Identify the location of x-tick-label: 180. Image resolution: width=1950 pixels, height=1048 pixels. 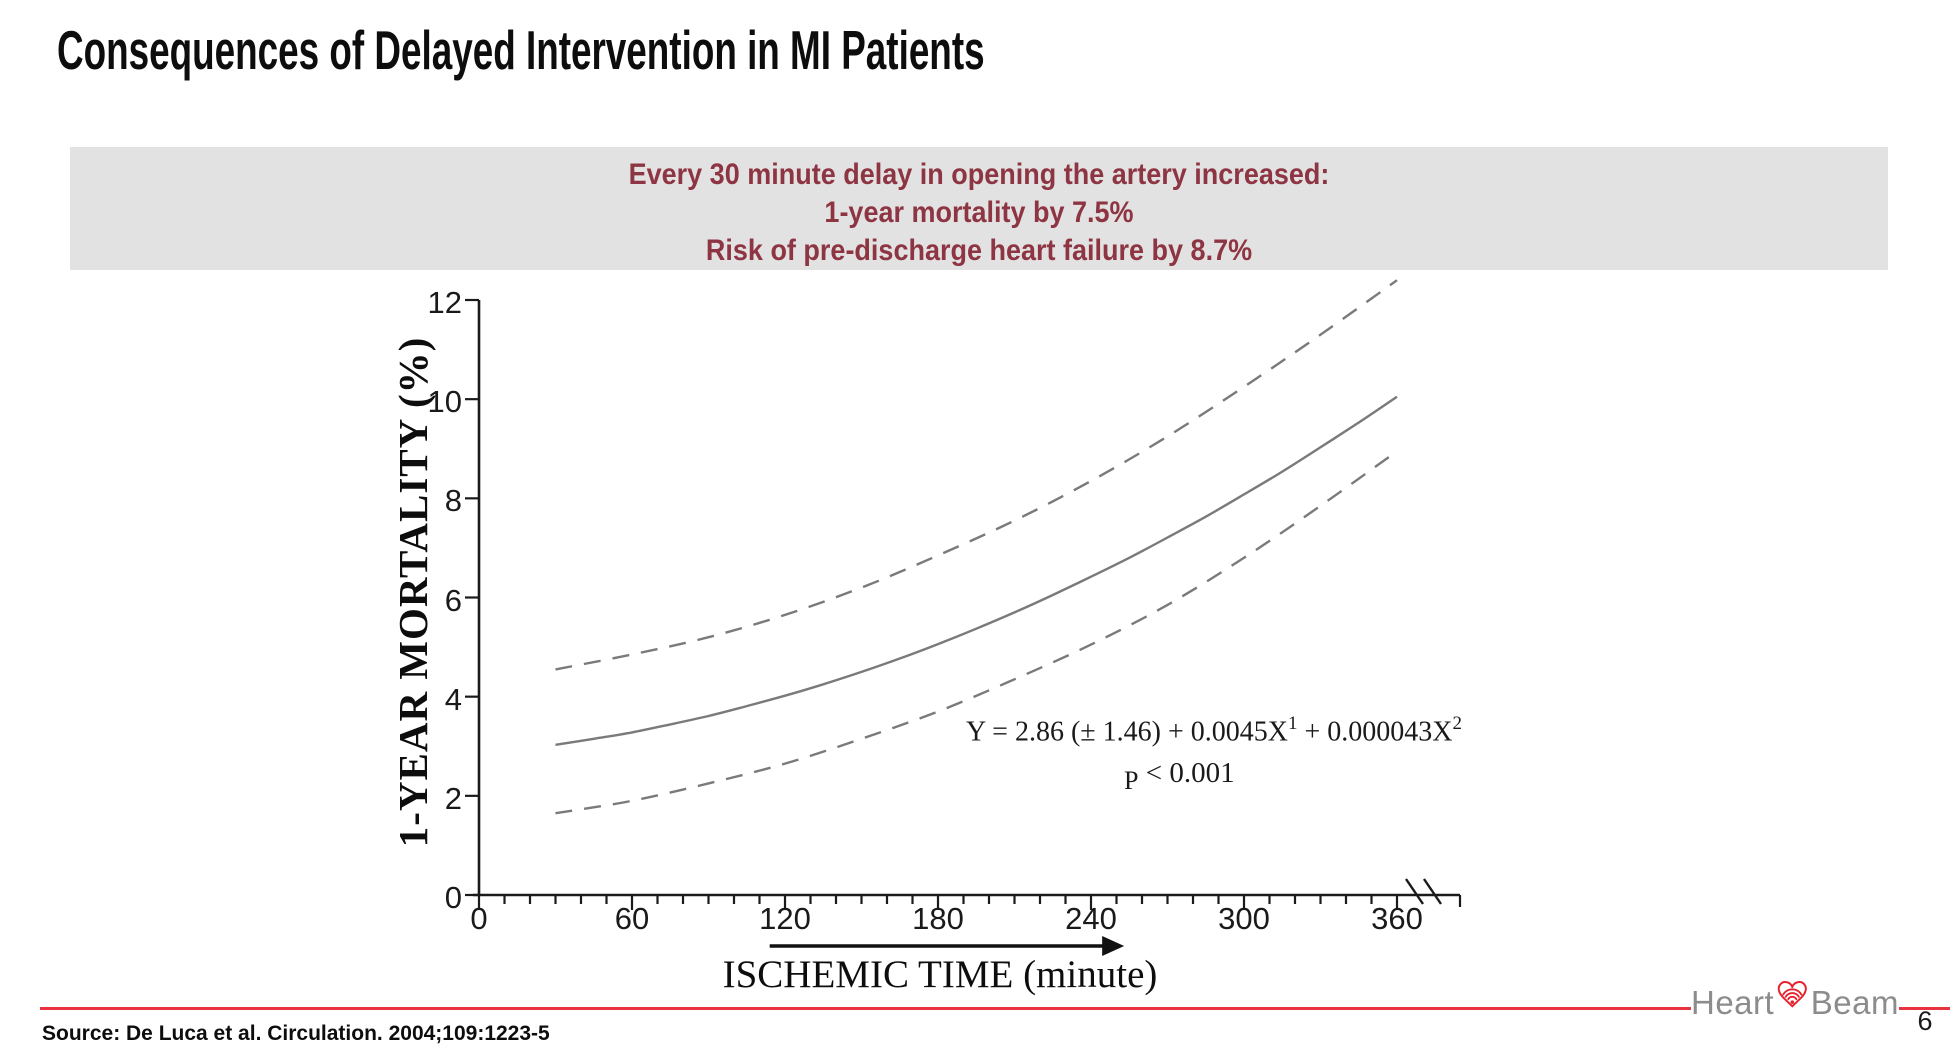
(938, 918).